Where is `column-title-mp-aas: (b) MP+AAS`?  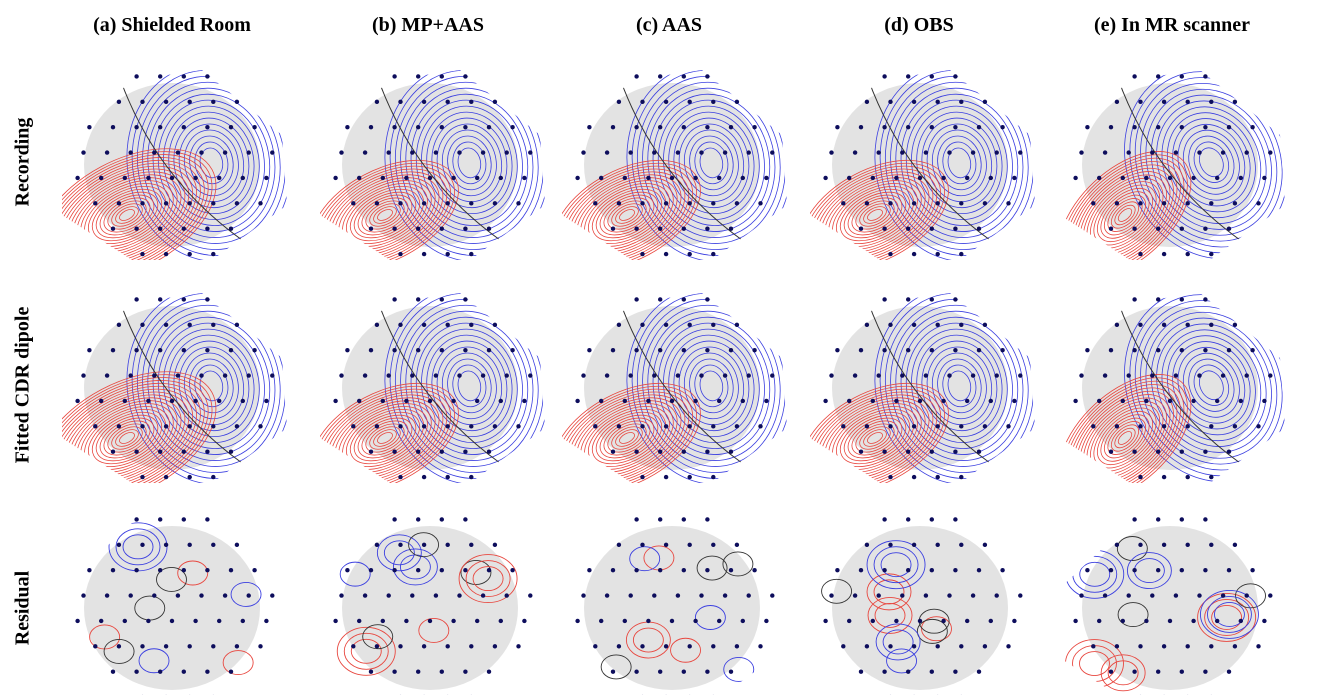
column-title-mp-aas: (b) MP+AAS is located at coordinates (428, 25).